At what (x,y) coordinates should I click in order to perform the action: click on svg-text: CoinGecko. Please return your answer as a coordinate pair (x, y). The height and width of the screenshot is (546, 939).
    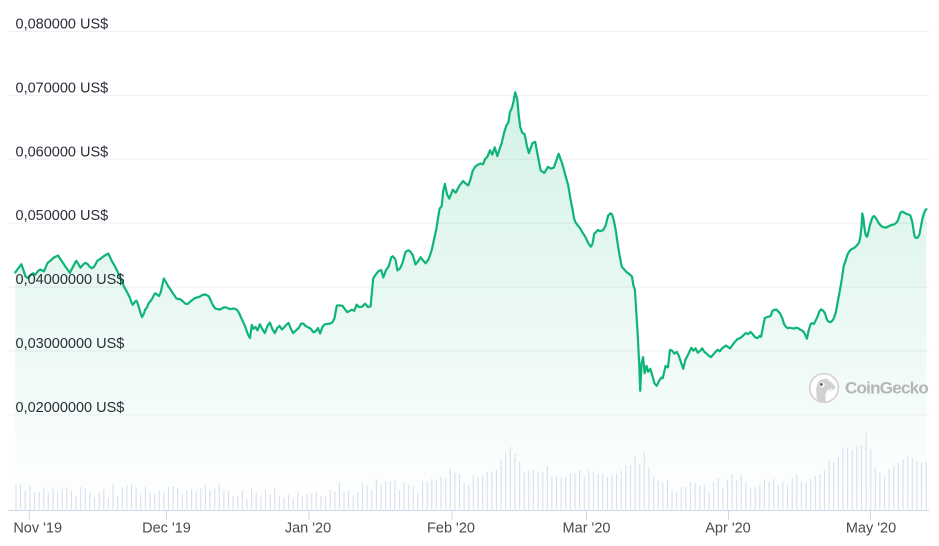
    Looking at the image, I should click on (886, 388).